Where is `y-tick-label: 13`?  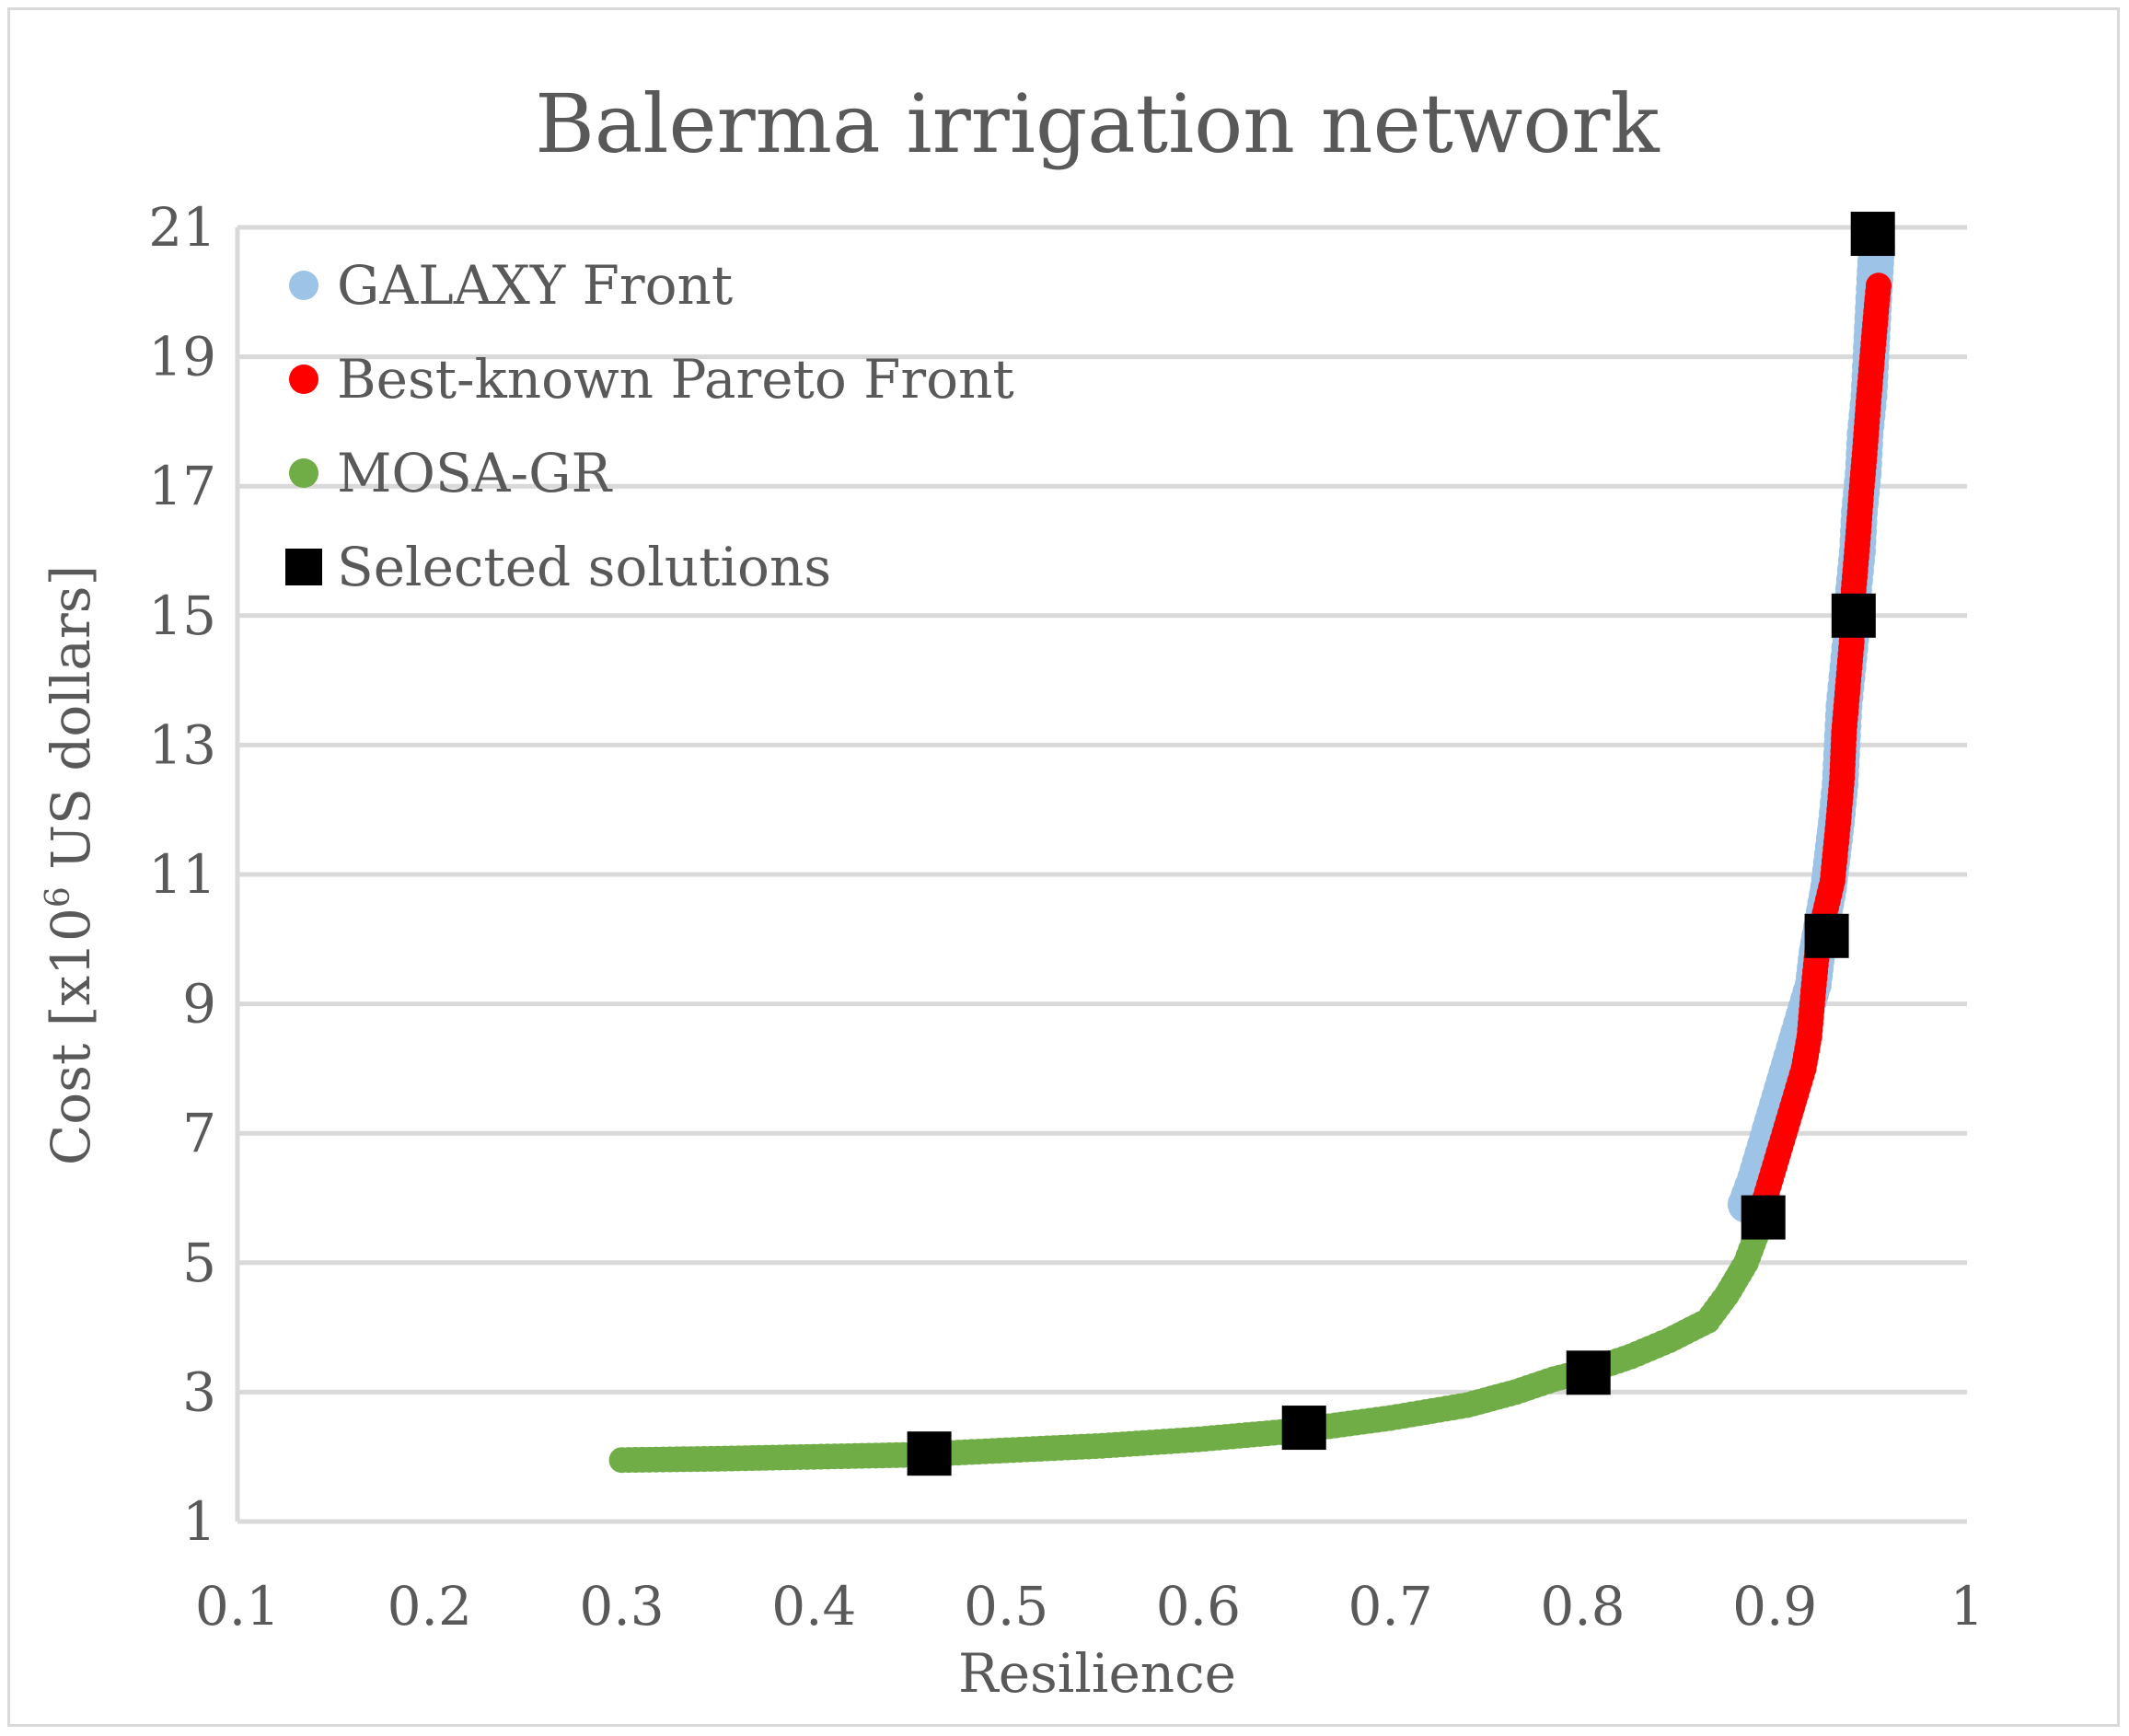 y-tick-label: 13 is located at coordinates (182, 744).